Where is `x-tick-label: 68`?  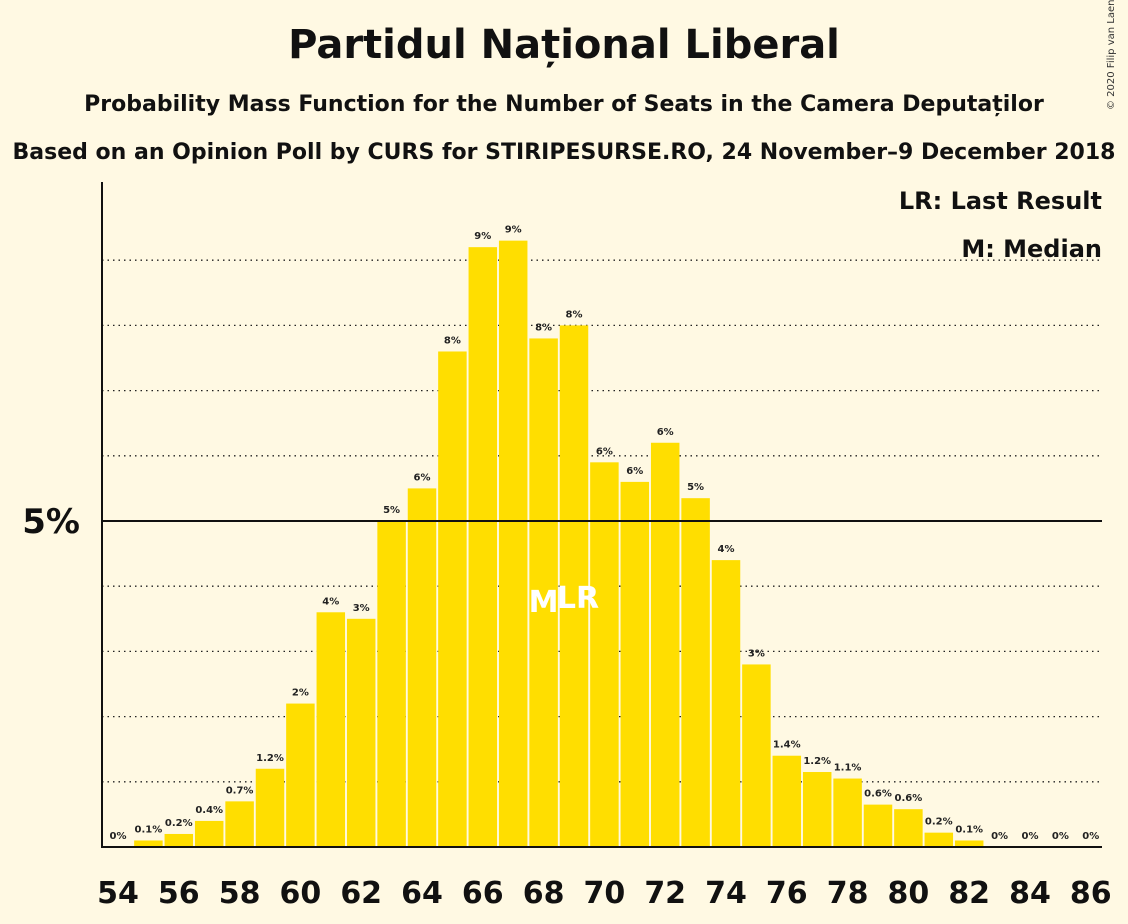 x-tick-label: 68 is located at coordinates (544, 893).